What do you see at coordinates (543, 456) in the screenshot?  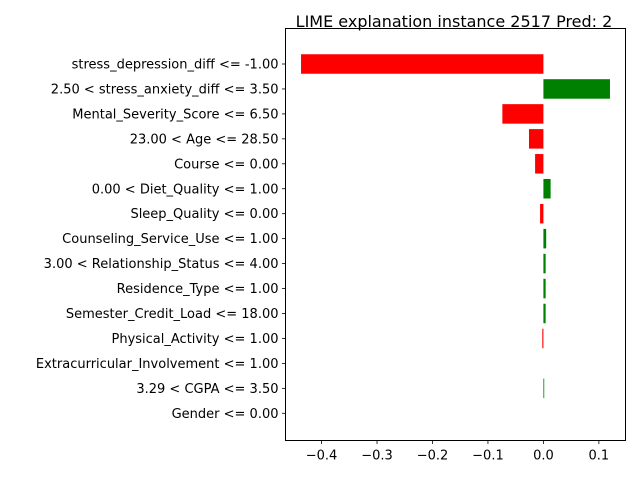 I see `x-tick-label: 0.0` at bounding box center [543, 456].